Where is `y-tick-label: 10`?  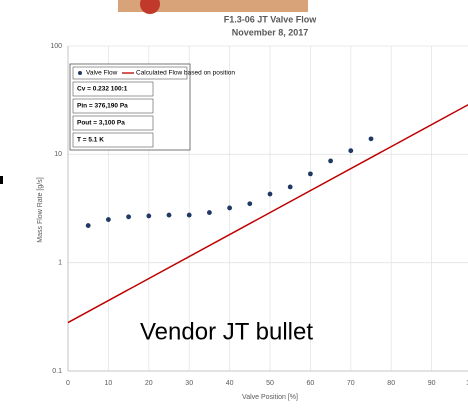
y-tick-label: 10 is located at coordinates (58, 154).